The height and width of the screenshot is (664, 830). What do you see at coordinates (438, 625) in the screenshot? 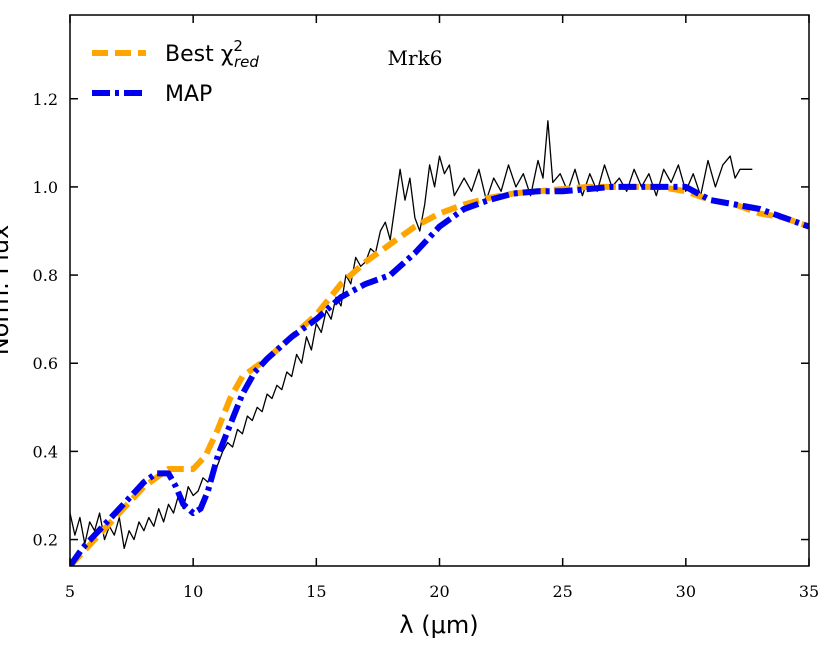
I see `x-axis-label: λ (μm)` at bounding box center [438, 625].